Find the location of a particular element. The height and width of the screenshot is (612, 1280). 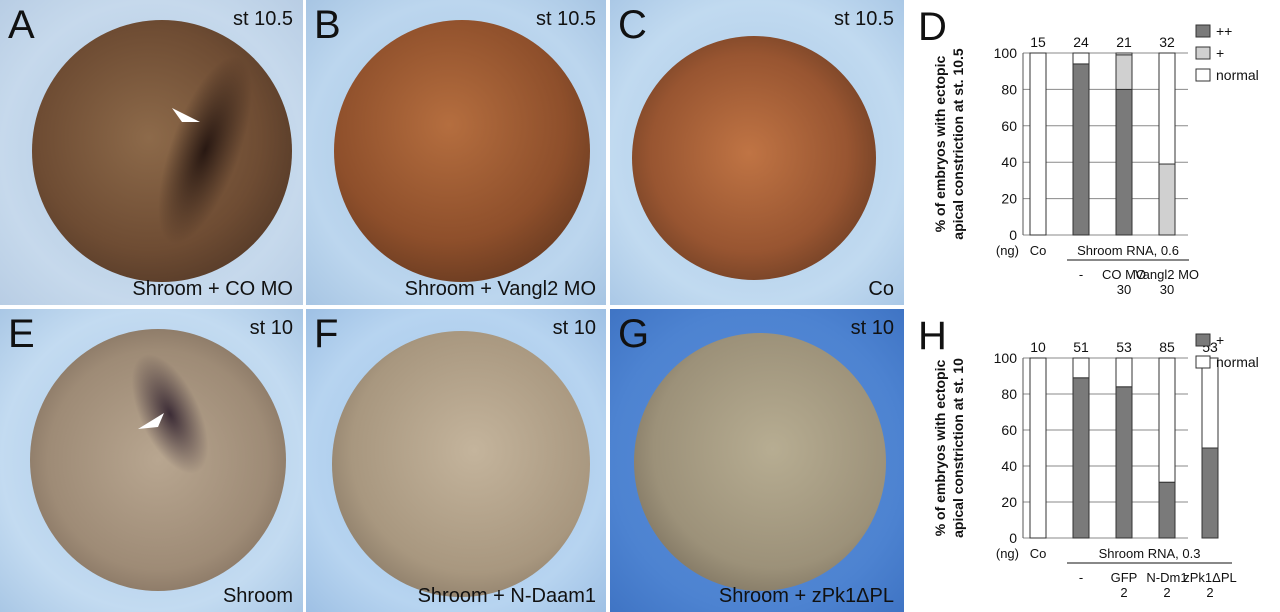

category-label: N-Dm1 is located at coordinates (1166, 577).